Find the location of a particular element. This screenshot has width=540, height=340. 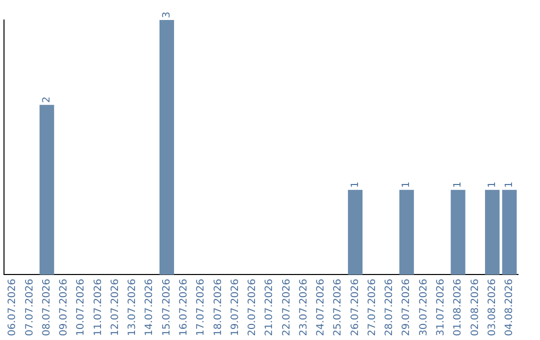

x-tick-label: 30.07.2026 is located at coordinates (424, 307).